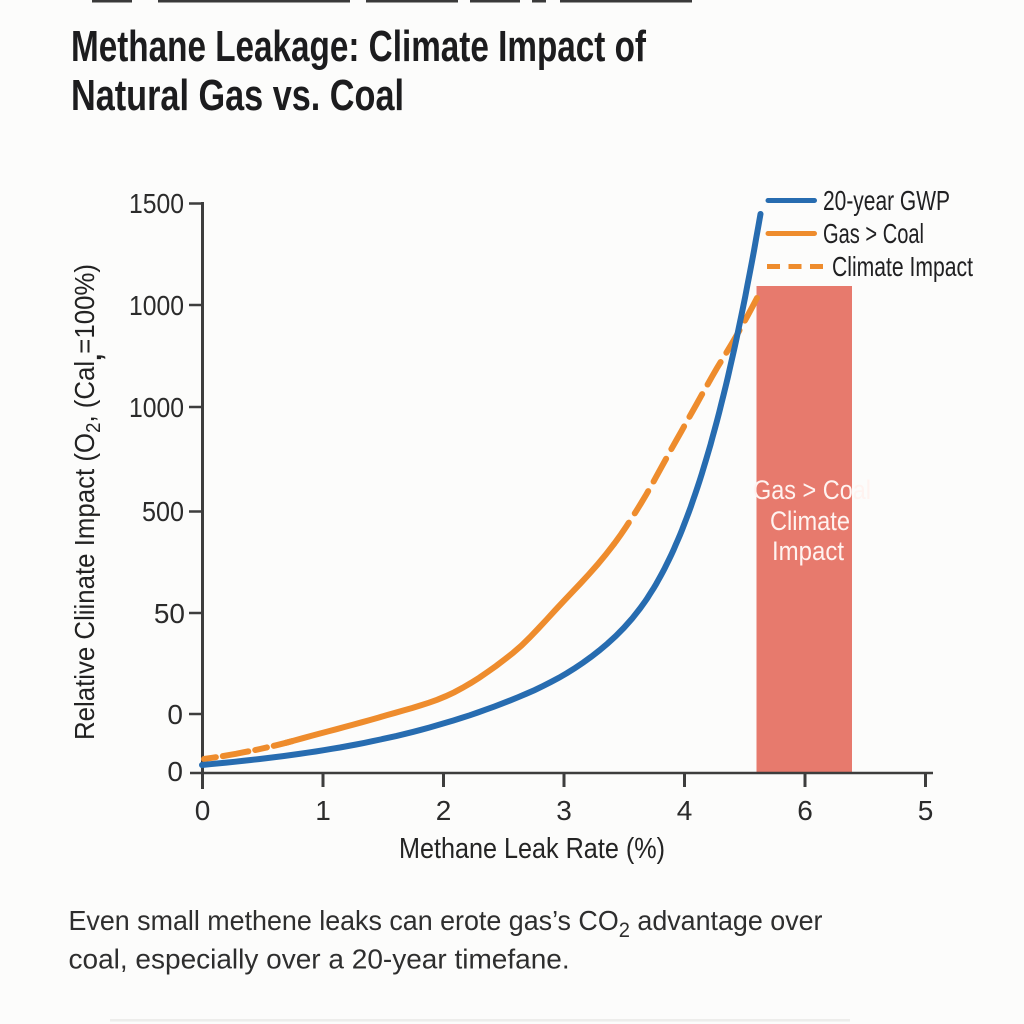 The image size is (1024, 1024). What do you see at coordinates (805, 810) in the screenshot?
I see `svg-text: 6` at bounding box center [805, 810].